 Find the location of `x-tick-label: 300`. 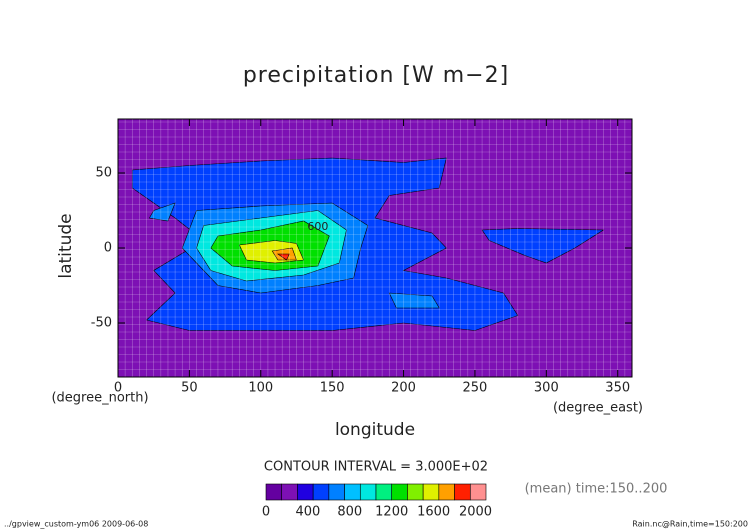

x-tick-label: 300 is located at coordinates (546, 388).